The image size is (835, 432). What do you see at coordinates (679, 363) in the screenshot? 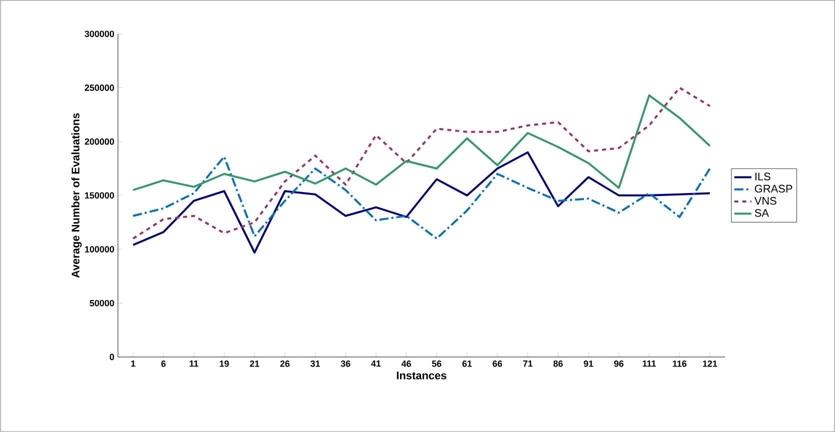
I see `x-tick-label: 116` at bounding box center [679, 363].